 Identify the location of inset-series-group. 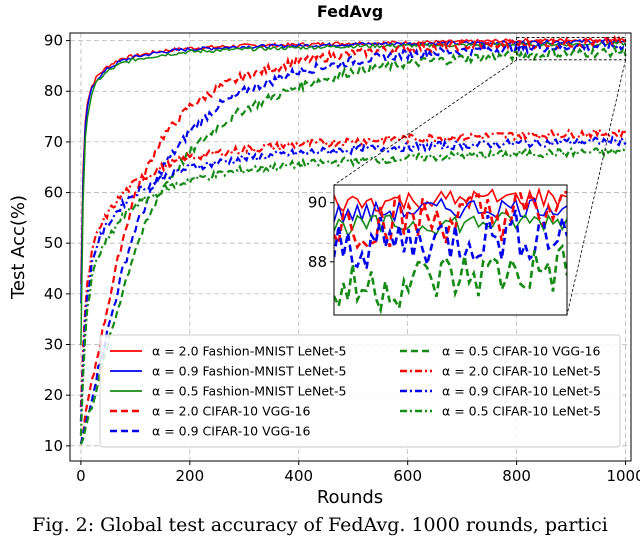
(450, 250).